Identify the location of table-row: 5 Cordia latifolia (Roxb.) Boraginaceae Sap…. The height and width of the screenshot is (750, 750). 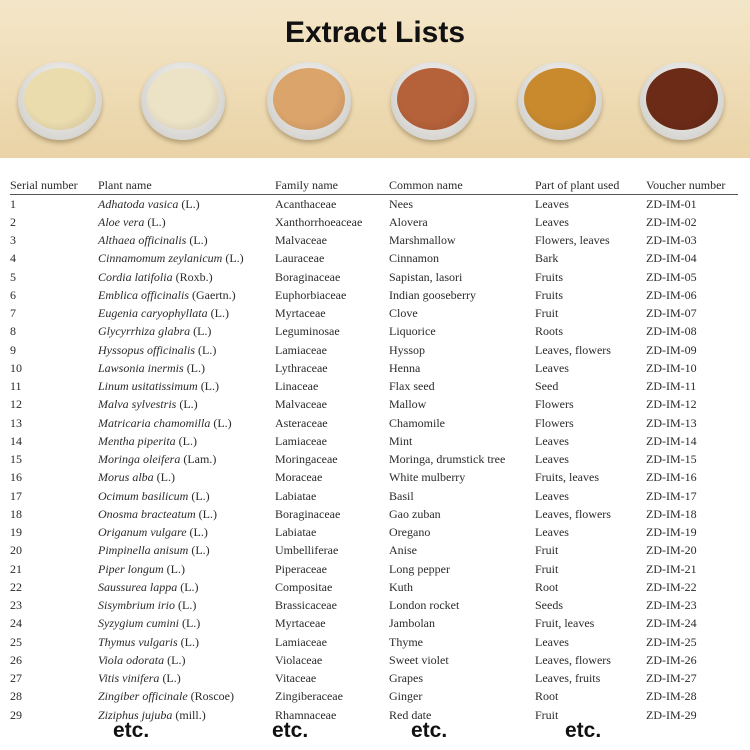
(374, 277).